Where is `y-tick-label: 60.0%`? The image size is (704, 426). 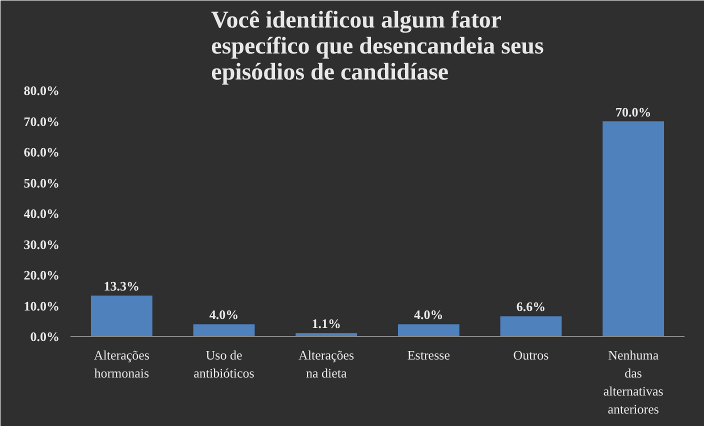
y-tick-label: 60.0% is located at coordinates (42, 152).